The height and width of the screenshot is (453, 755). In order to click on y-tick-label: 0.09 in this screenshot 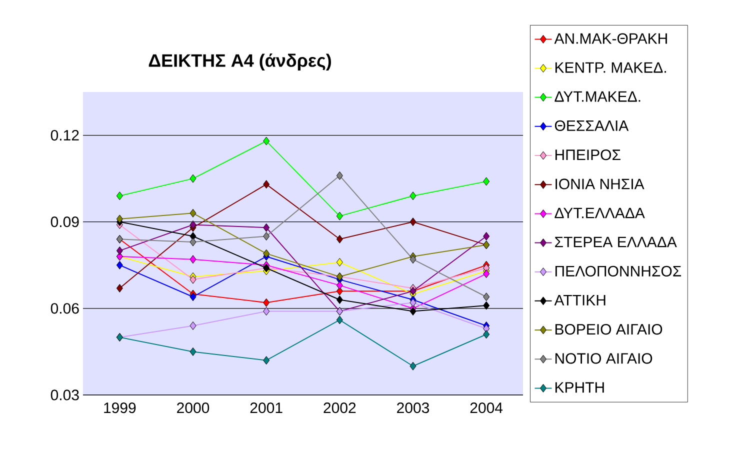, I will do `click(64, 222)`.